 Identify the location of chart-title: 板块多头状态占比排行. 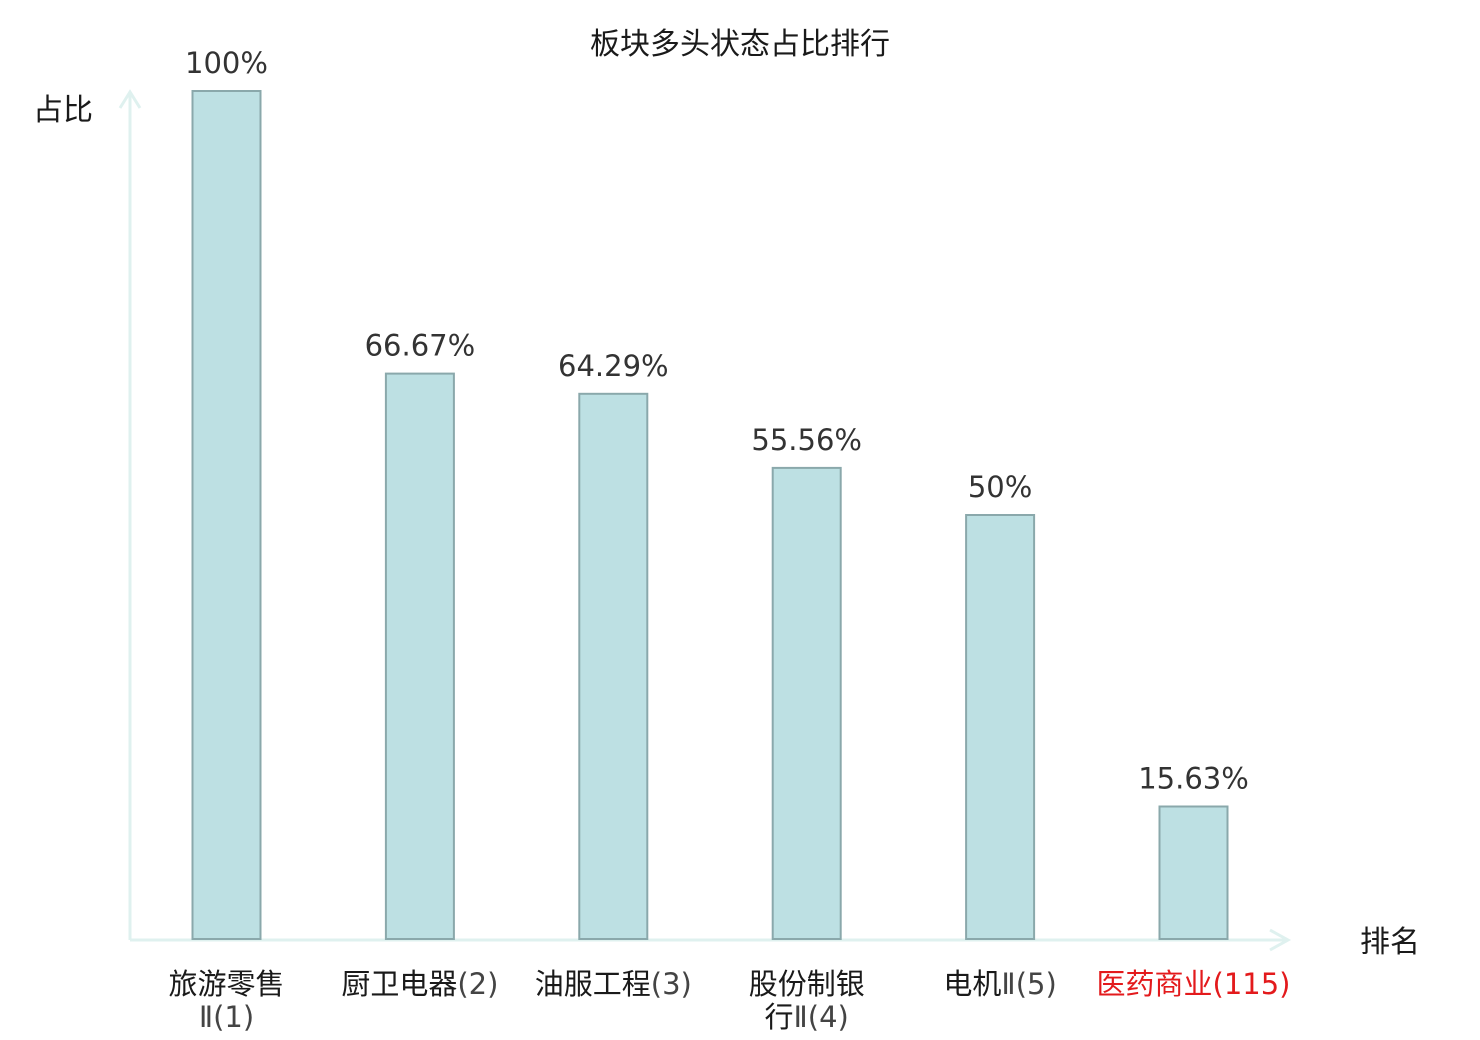
(740, 44).